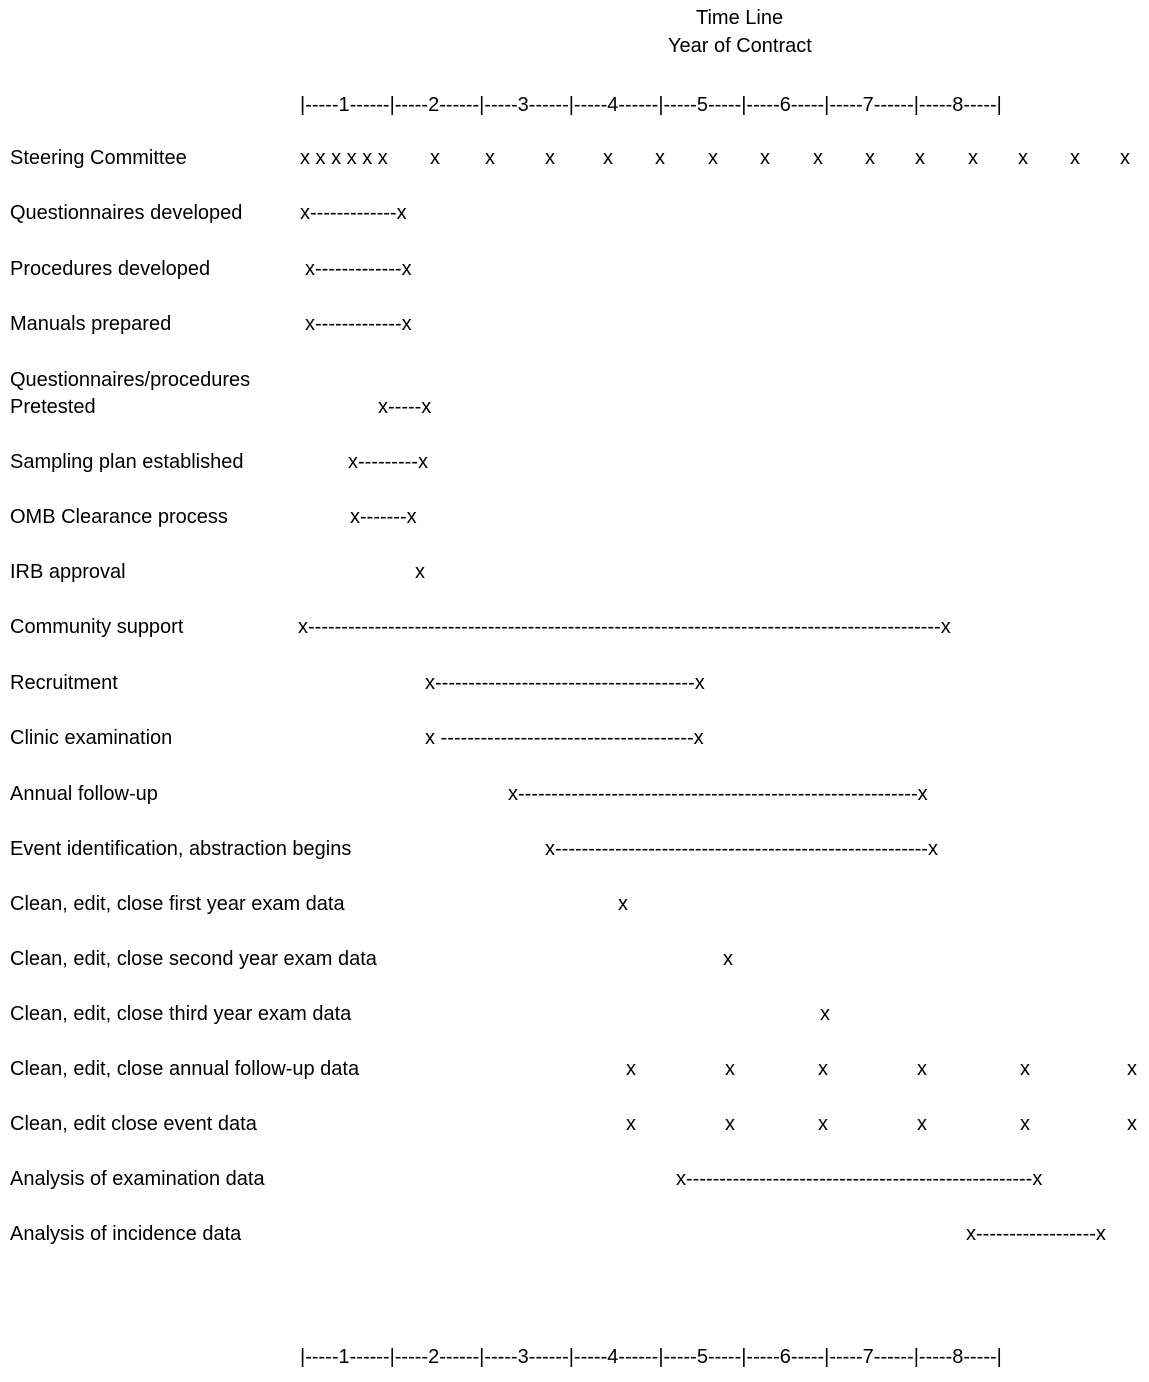 Image resolution: width=1149 pixels, height=1382 pixels. What do you see at coordinates (84, 794) in the screenshot?
I see `row-label: Annual follow-up` at bounding box center [84, 794].